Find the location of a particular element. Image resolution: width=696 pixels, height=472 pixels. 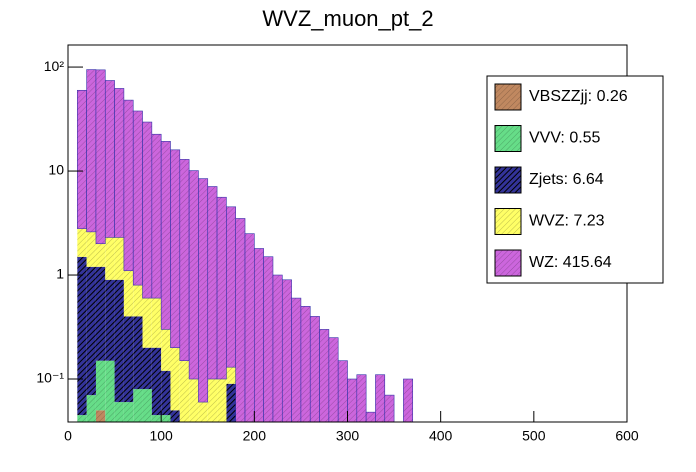

legend-label: Zjets: 6.64 is located at coordinates (566, 179).